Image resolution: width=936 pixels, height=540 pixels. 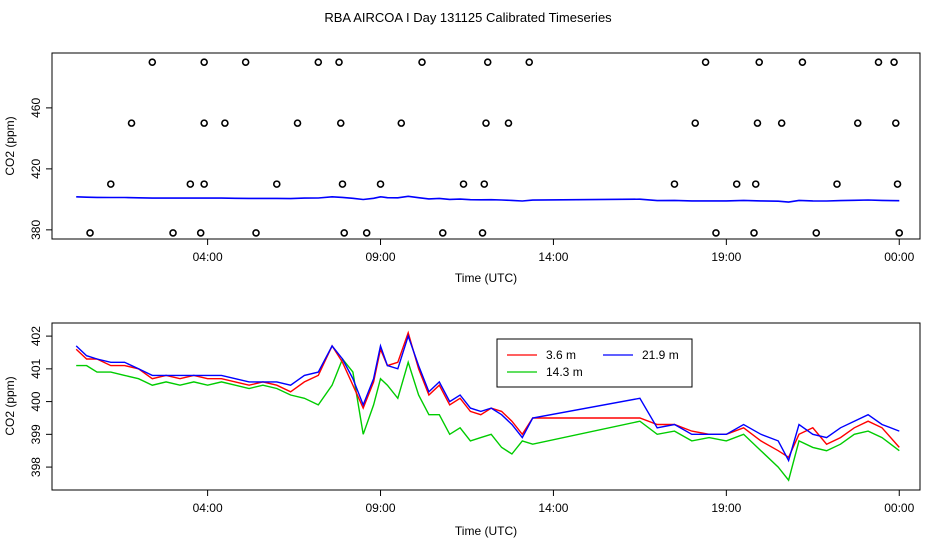 I want to click on top-y-tick-label: 460, so click(x=36, y=108).